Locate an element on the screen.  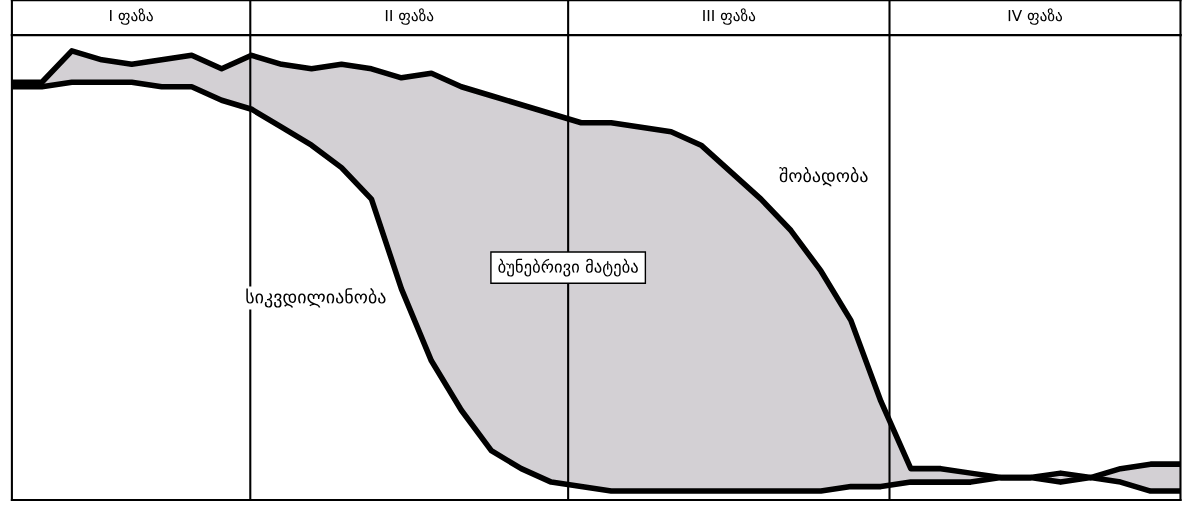
series-label: სიკვდილიანობა is located at coordinates (316, 298).